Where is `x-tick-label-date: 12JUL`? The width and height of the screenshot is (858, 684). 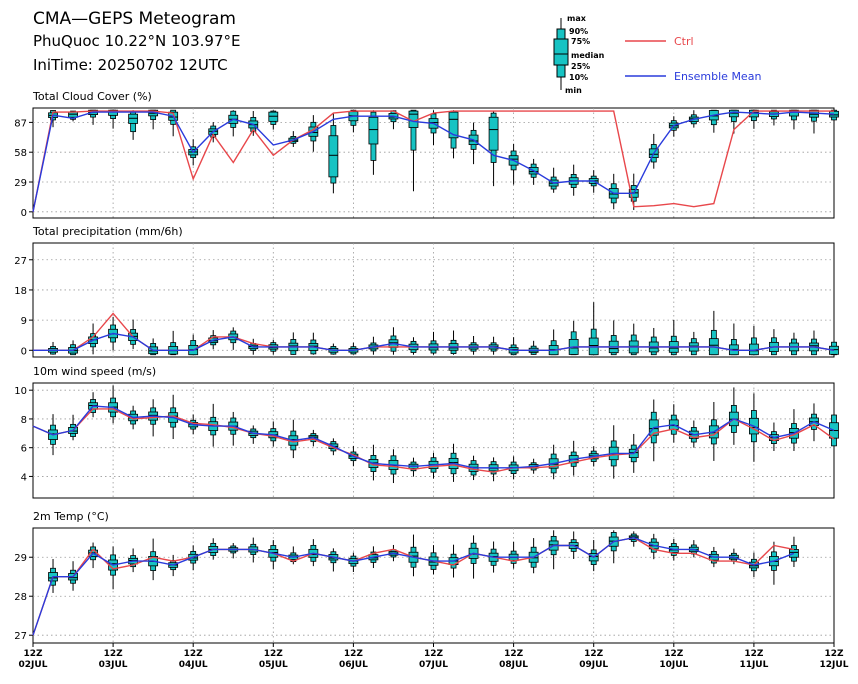
x-tick-label-date: 12JUL is located at coordinates (834, 665).